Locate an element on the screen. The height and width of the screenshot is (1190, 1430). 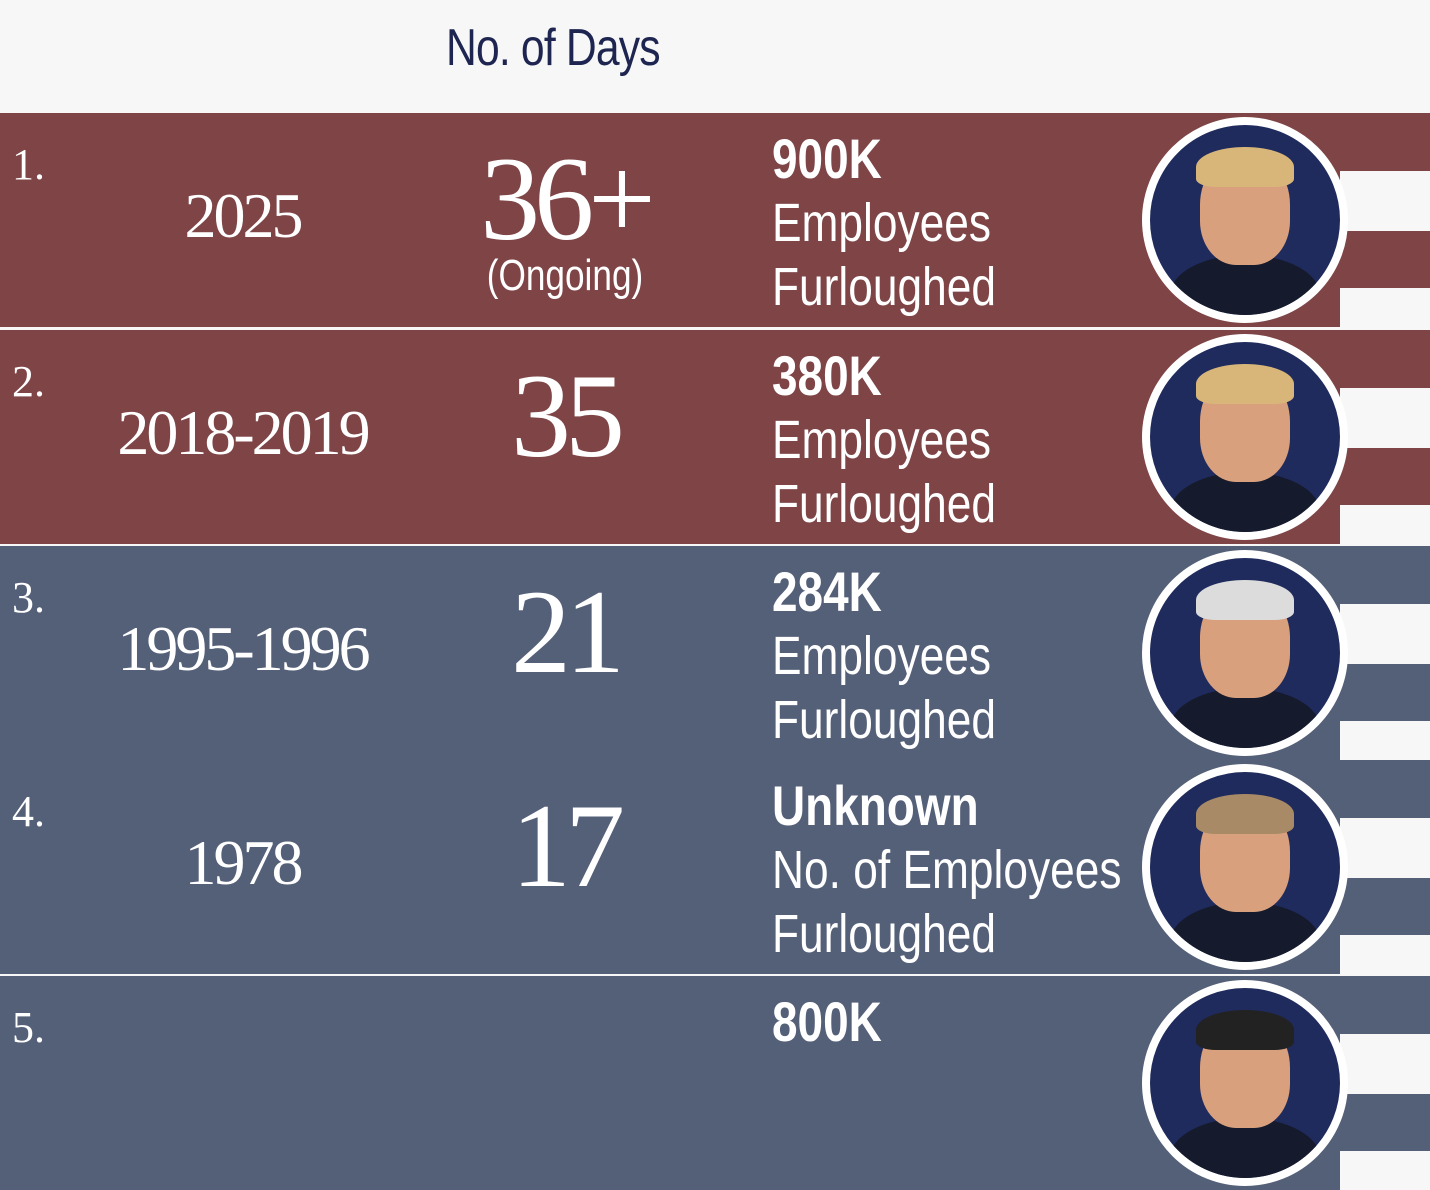
days-count: 35 is located at coordinates (568, 415).